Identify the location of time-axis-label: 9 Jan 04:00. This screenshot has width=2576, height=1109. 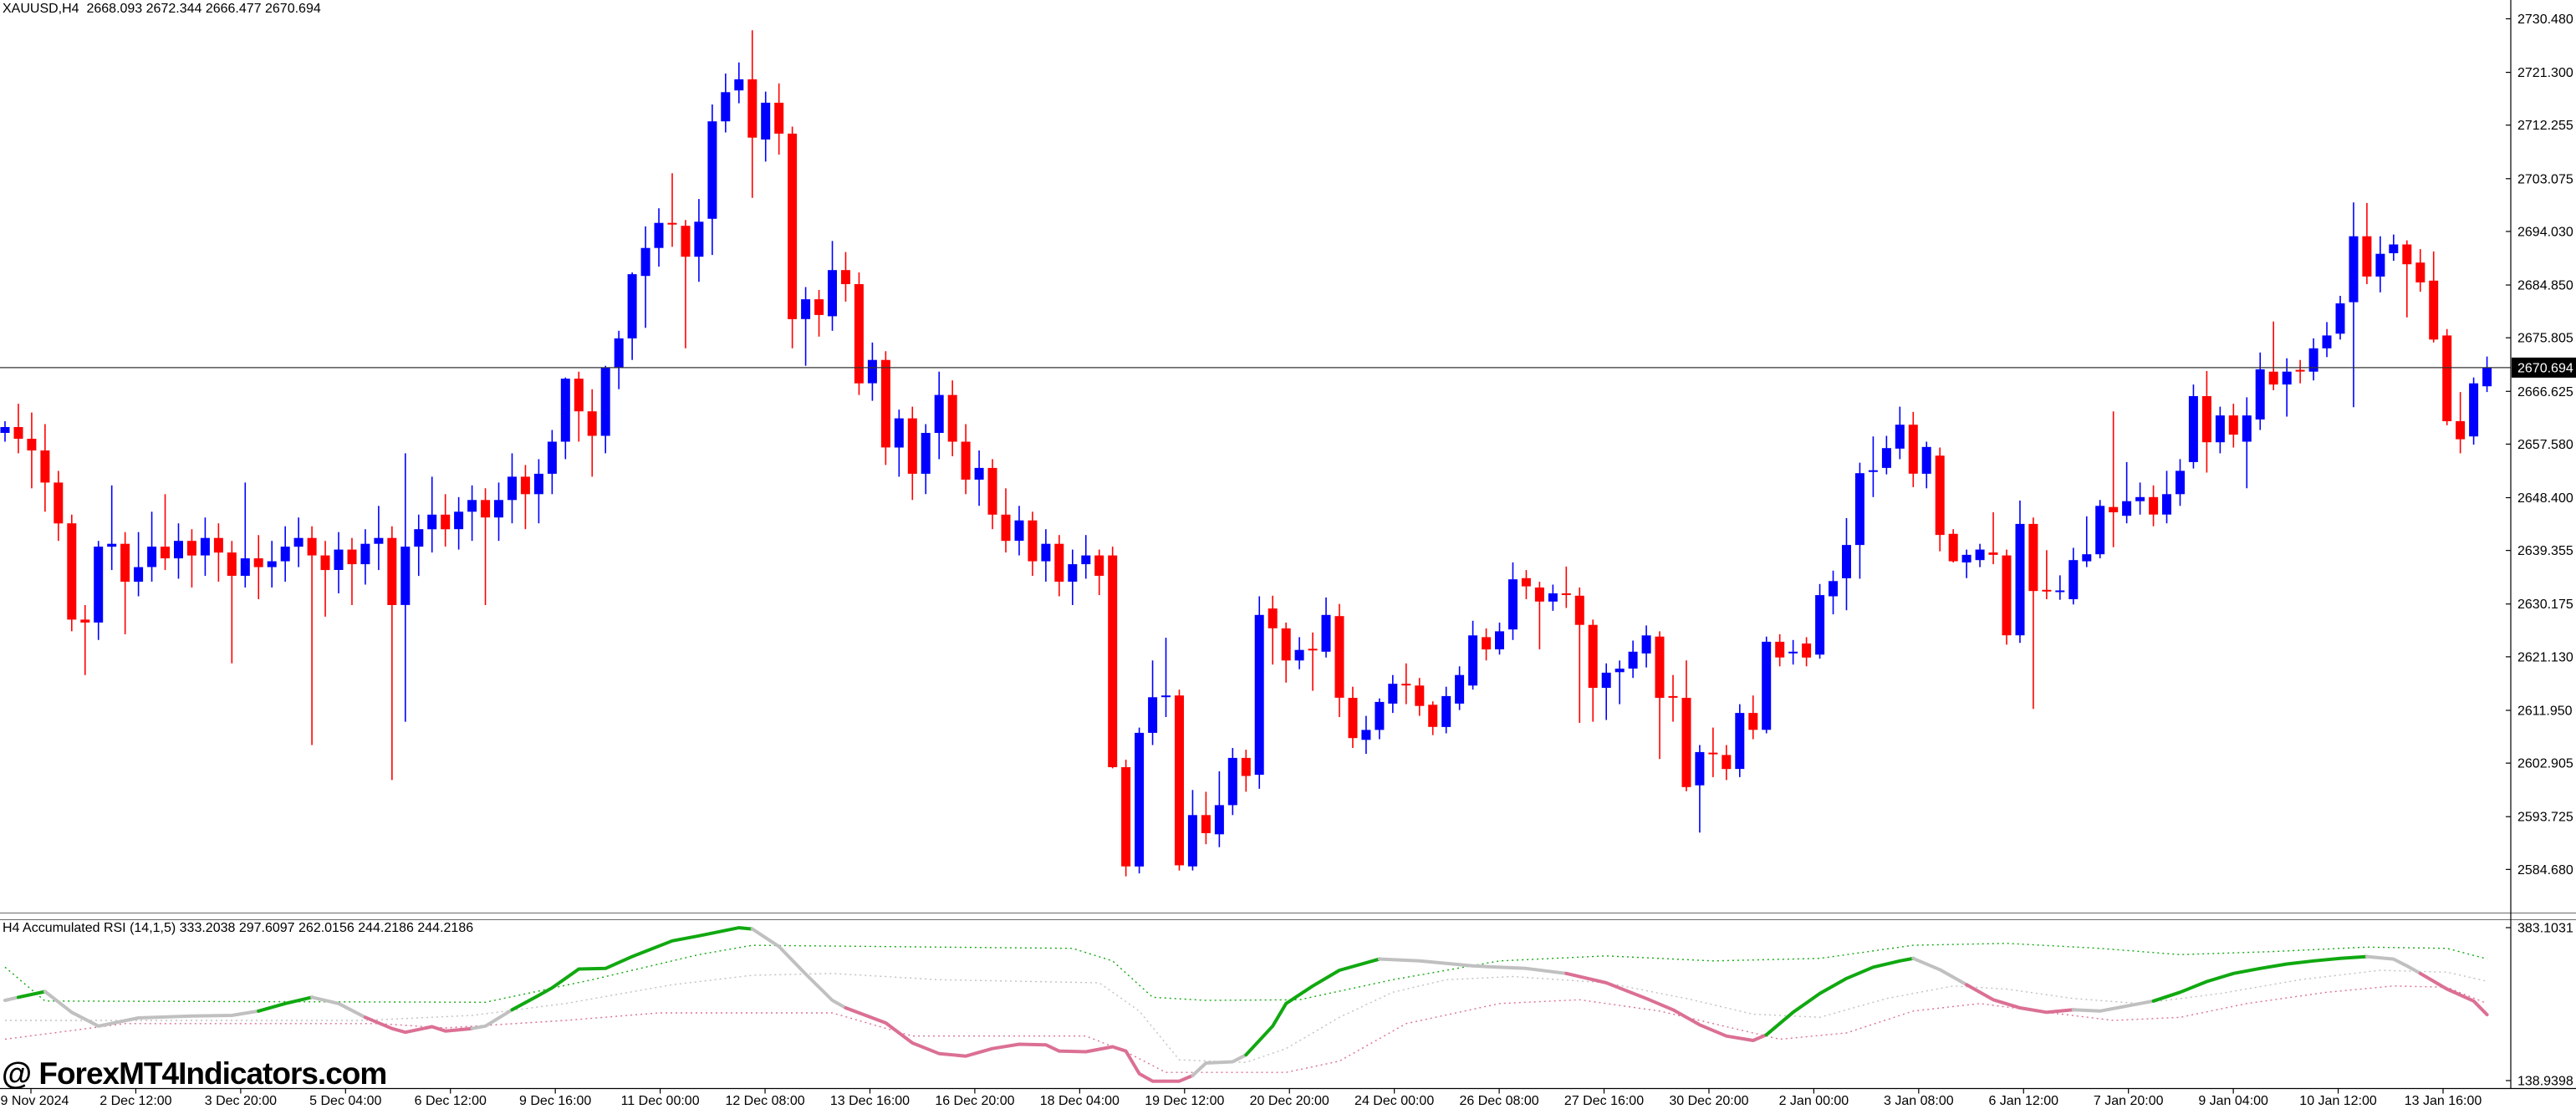
(2233, 1101).